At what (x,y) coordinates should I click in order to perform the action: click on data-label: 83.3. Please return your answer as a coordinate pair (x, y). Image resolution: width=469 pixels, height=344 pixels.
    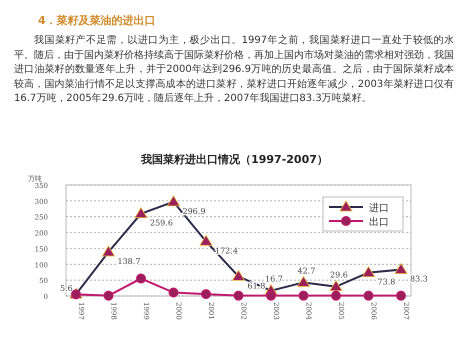
    Looking at the image, I should click on (419, 279).